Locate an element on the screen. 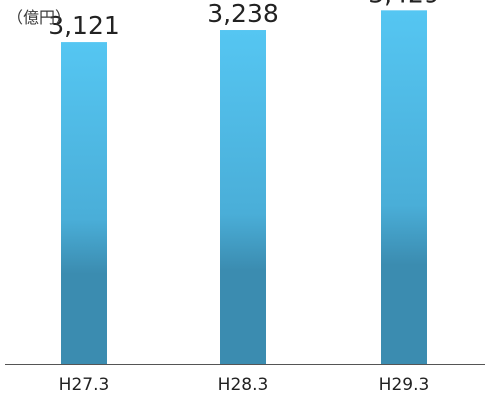 The width and height of the screenshot is (490, 401). value-label-H29.3: 3,429 is located at coordinates (404, 4).